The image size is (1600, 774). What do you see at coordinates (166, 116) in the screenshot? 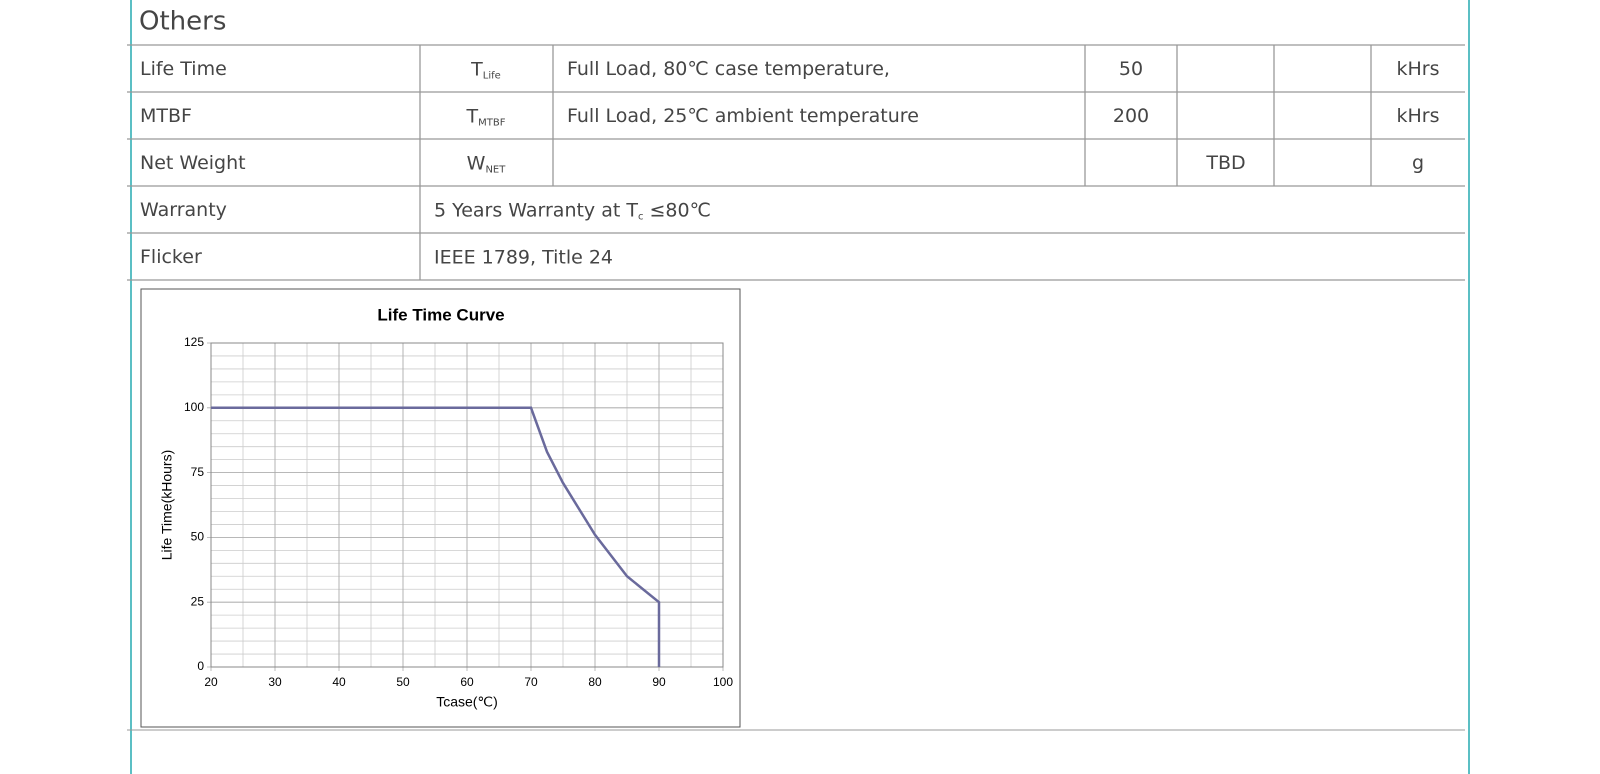
I see `parameter: MTBF` at bounding box center [166, 116].